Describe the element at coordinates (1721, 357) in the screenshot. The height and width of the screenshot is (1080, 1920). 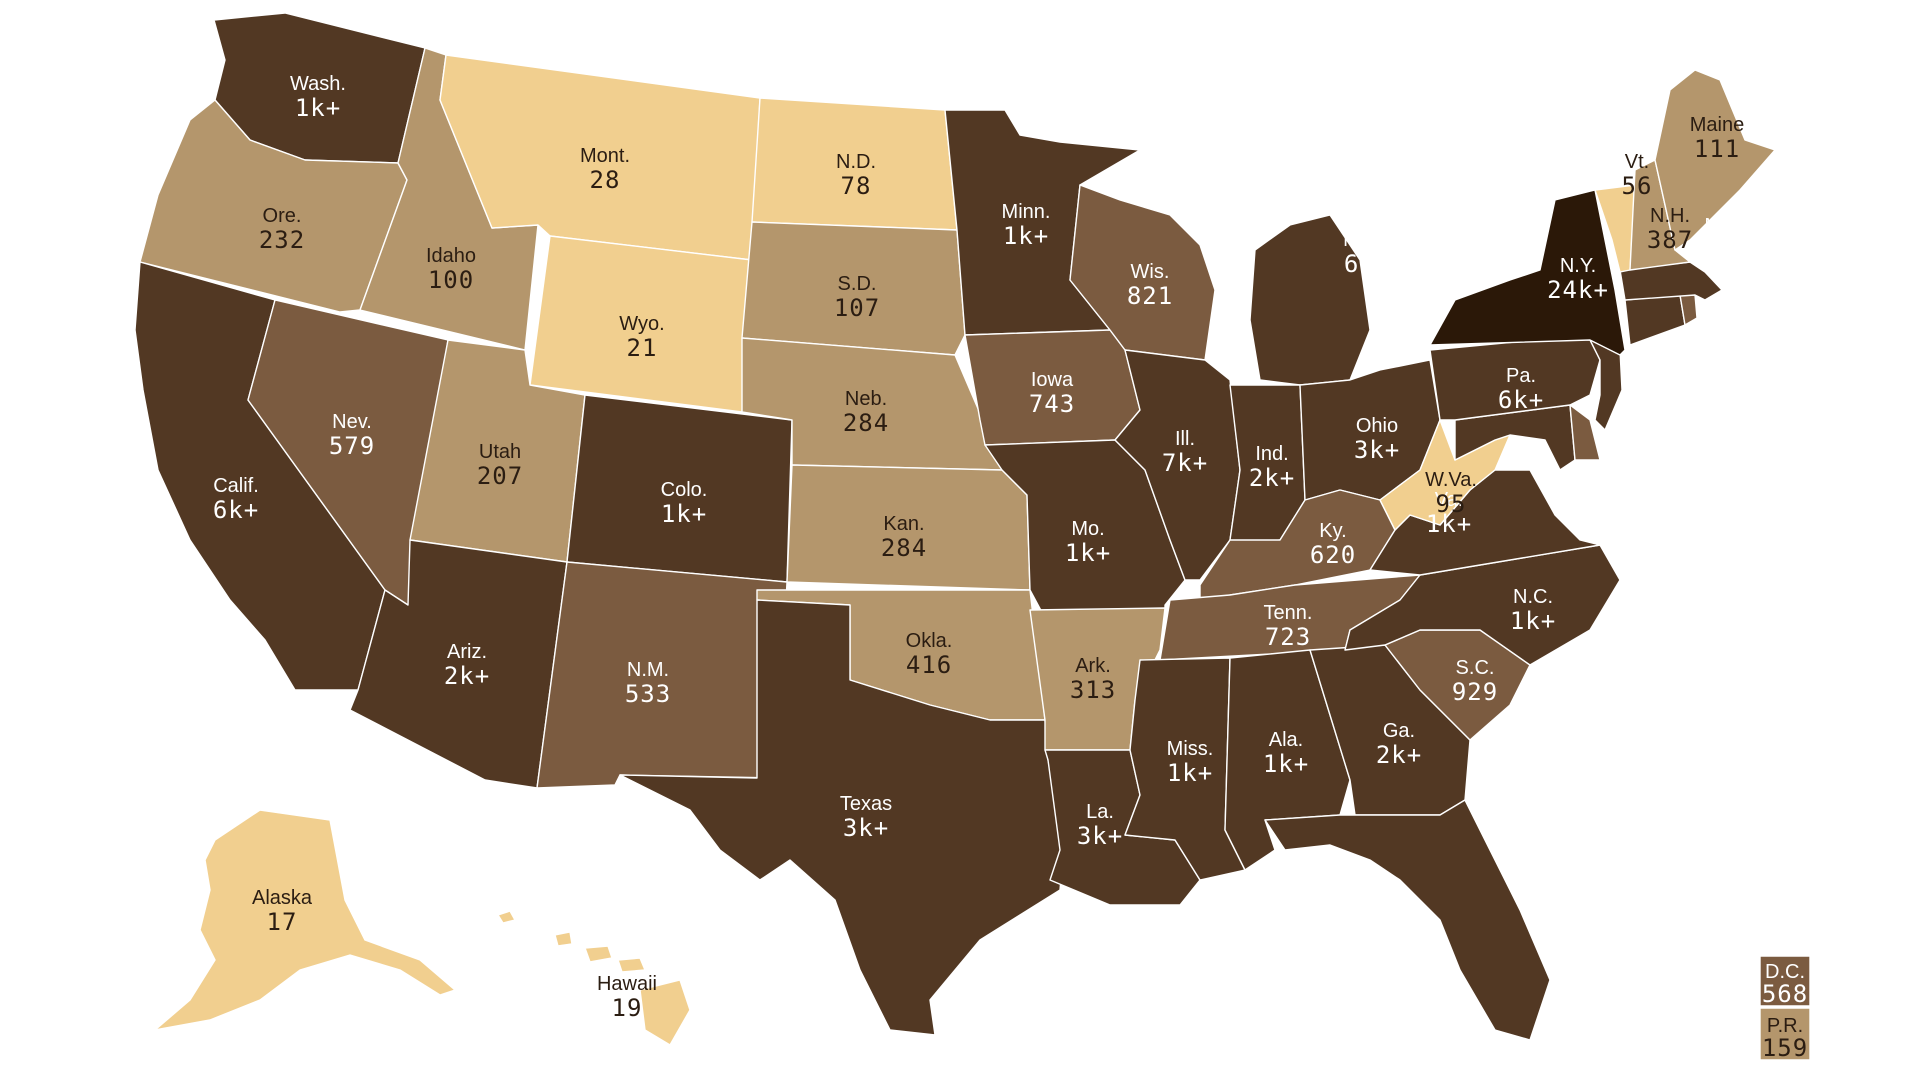
I see `label-value-ct: 4k+` at that location.